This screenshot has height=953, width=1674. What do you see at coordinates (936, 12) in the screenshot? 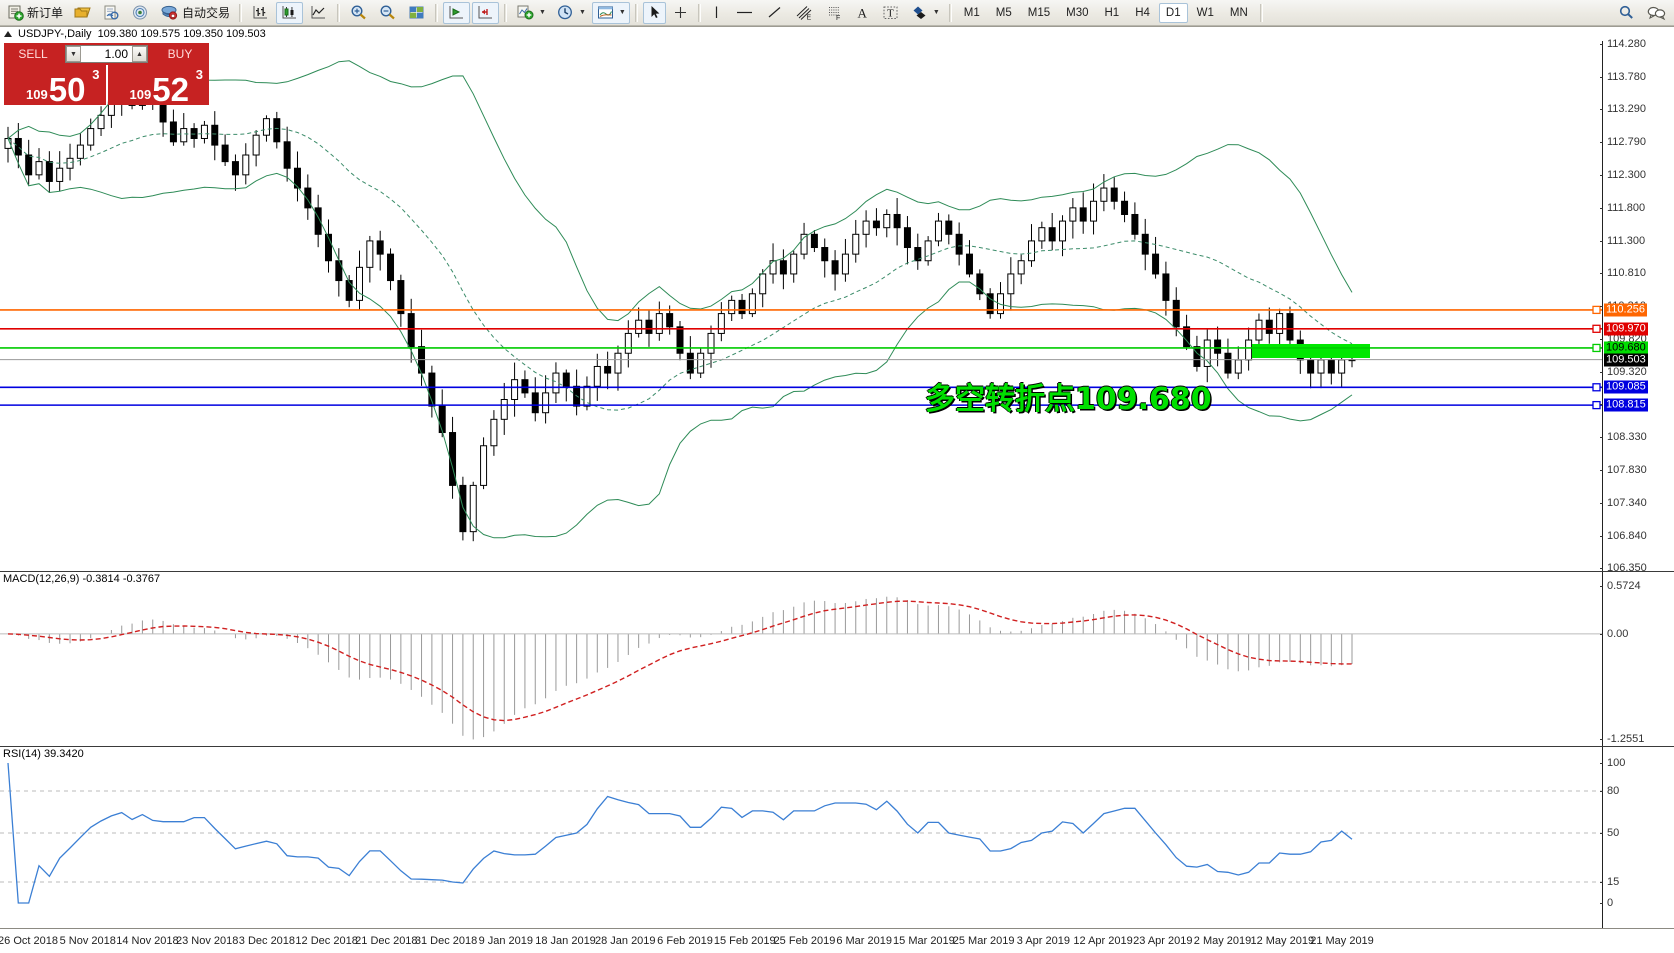
I see `chevron-down-icon-4: ▼` at bounding box center [936, 12].